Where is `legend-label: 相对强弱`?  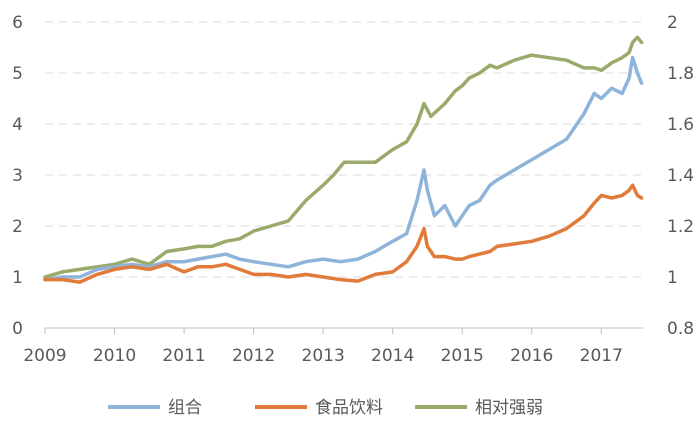 legend-label: 相对强弱 is located at coordinates (509, 408).